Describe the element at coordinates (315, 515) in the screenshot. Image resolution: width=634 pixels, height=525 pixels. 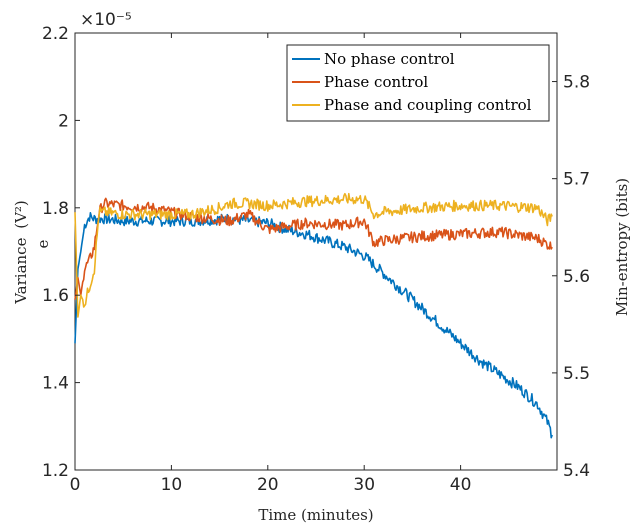
I see `x-axis-label: Time (minutes)` at that location.